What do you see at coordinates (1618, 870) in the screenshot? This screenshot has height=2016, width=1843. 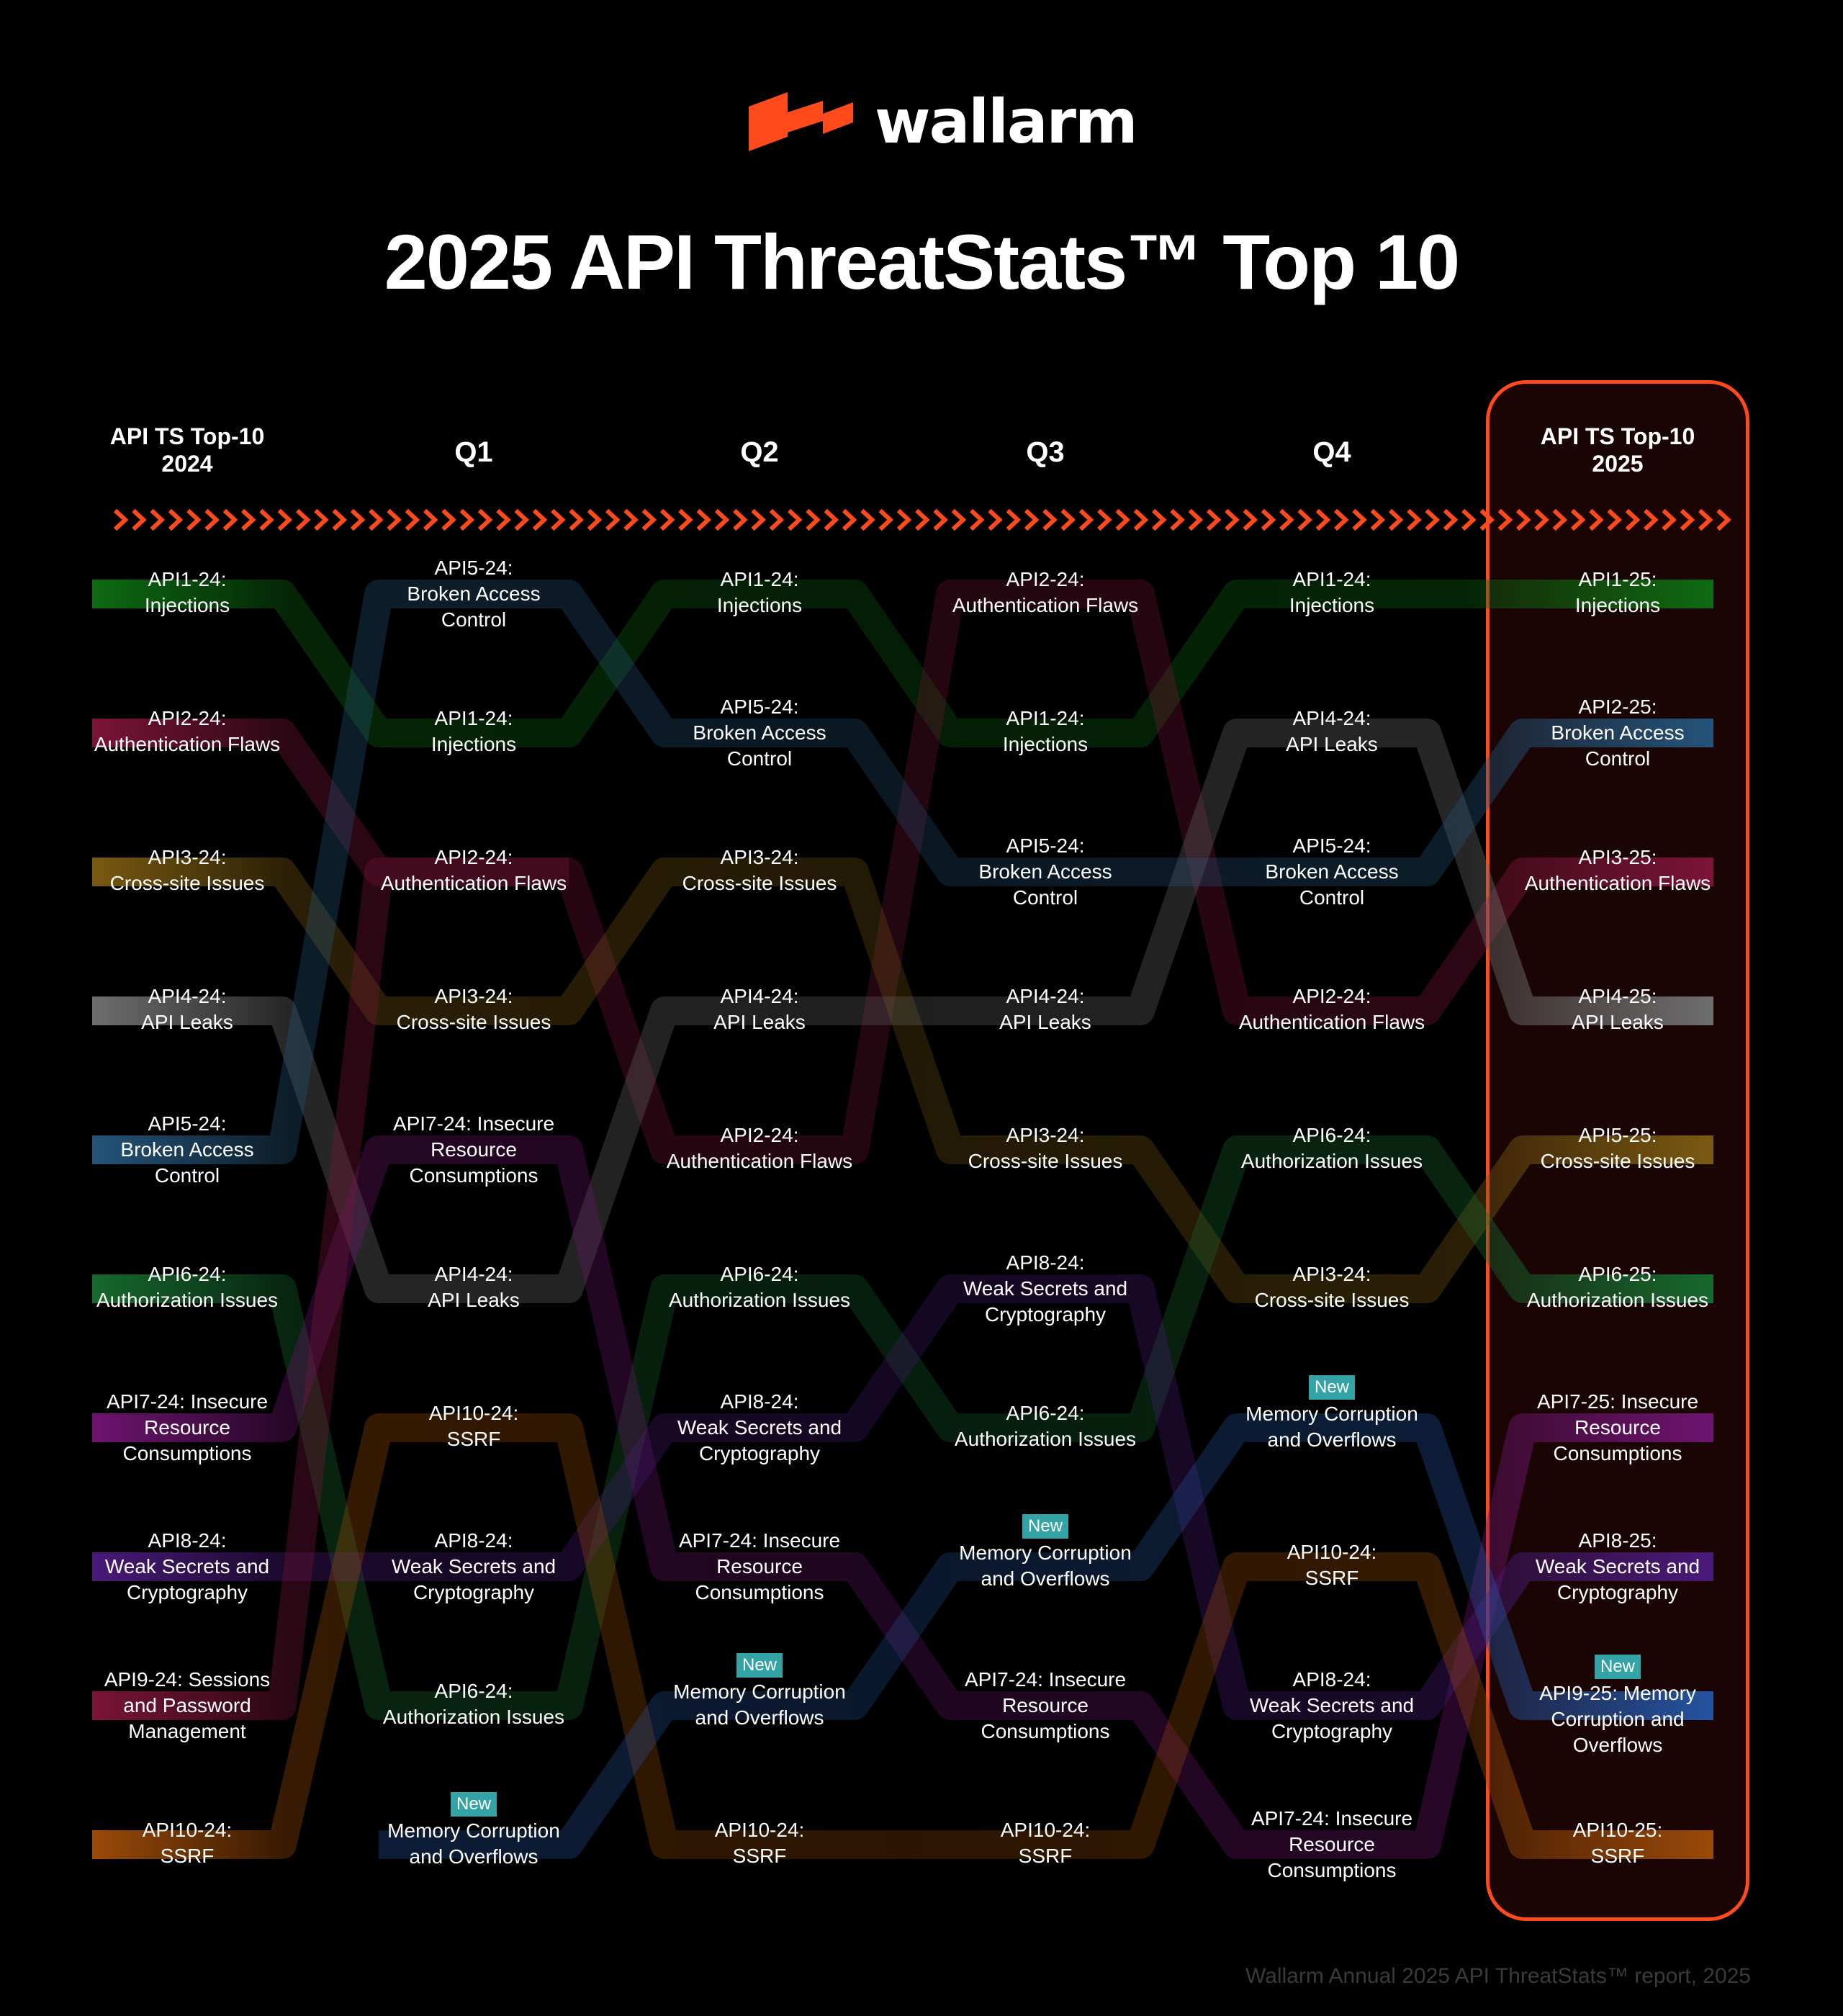 I see `rank-node: API3-25: Authentication Flaws` at bounding box center [1618, 870].